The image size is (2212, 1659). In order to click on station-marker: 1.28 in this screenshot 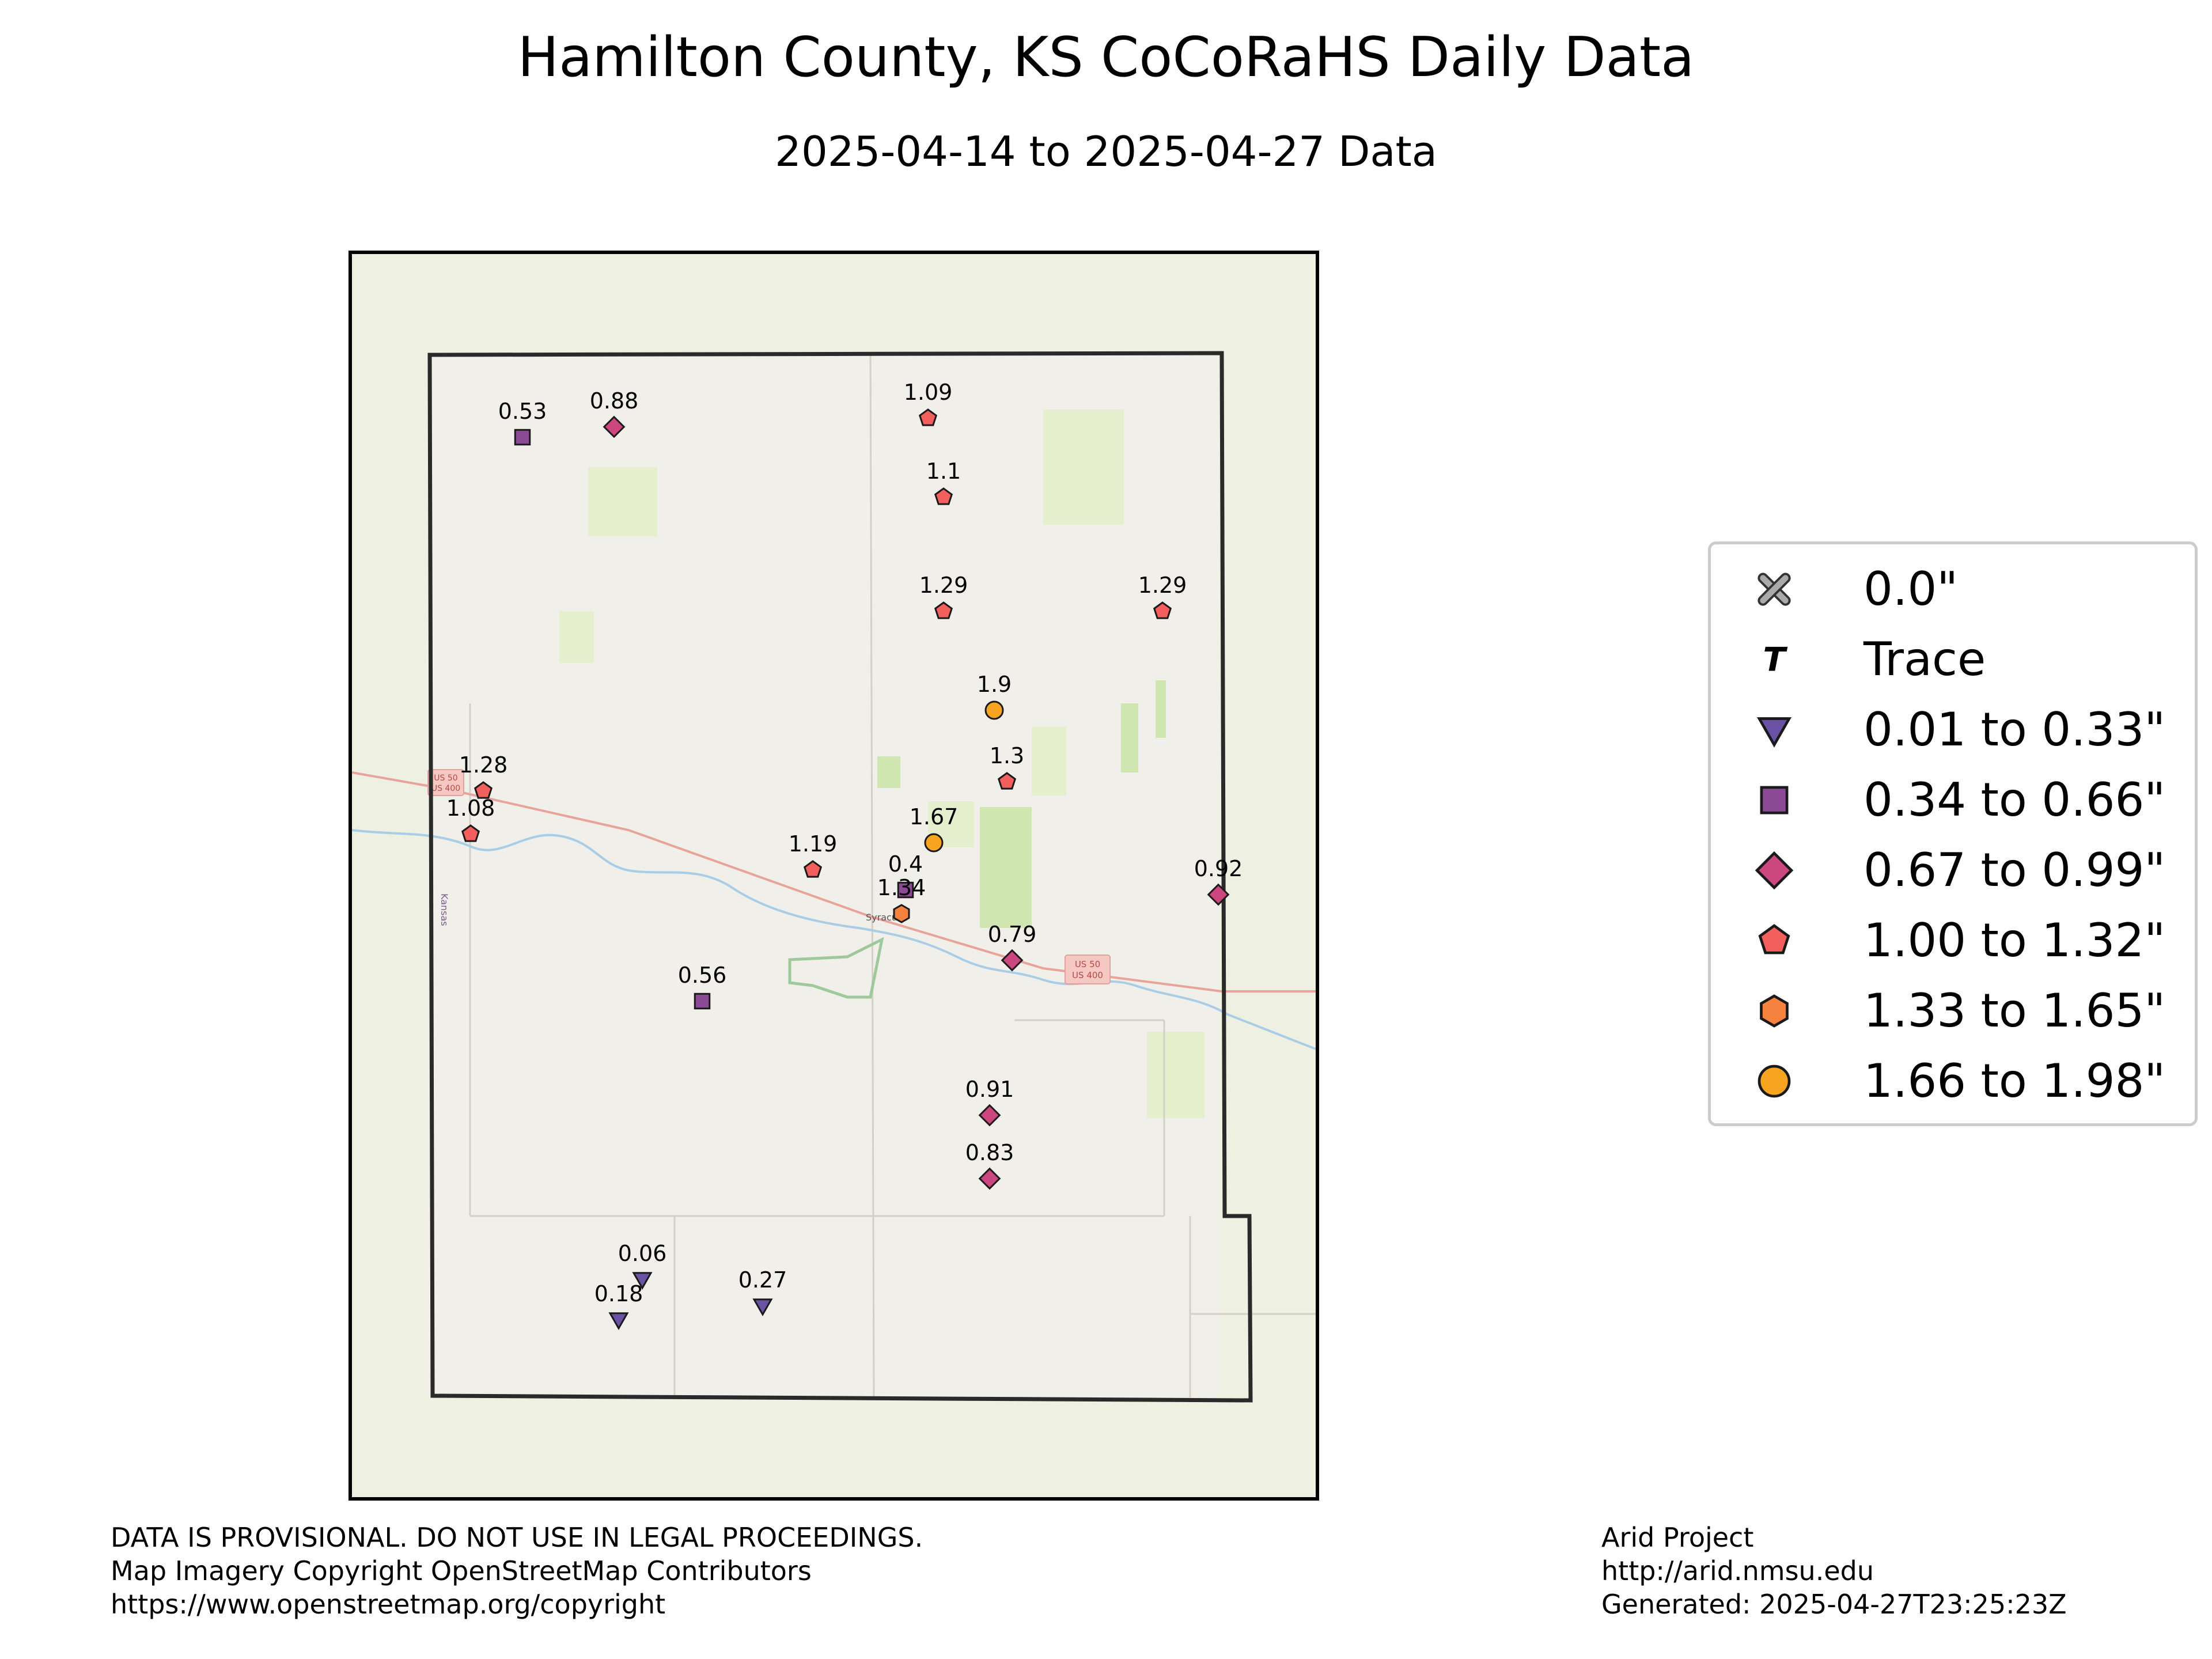, I will do `click(483, 775)`.